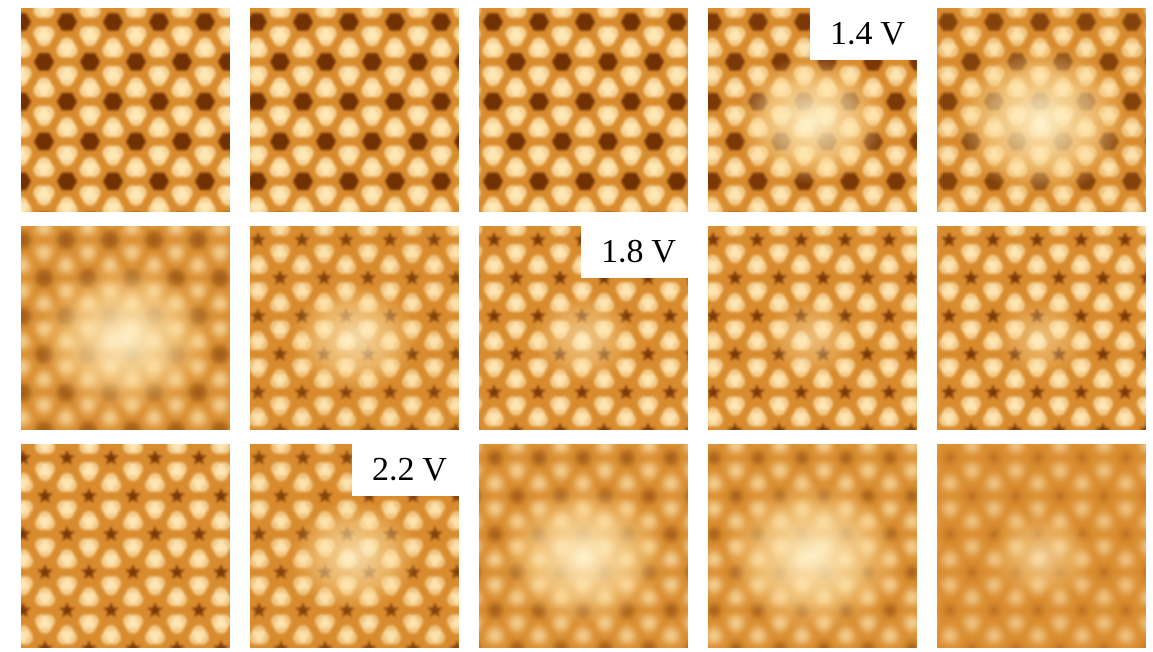  I want to click on stm-image-r1c3, so click(583, 110).